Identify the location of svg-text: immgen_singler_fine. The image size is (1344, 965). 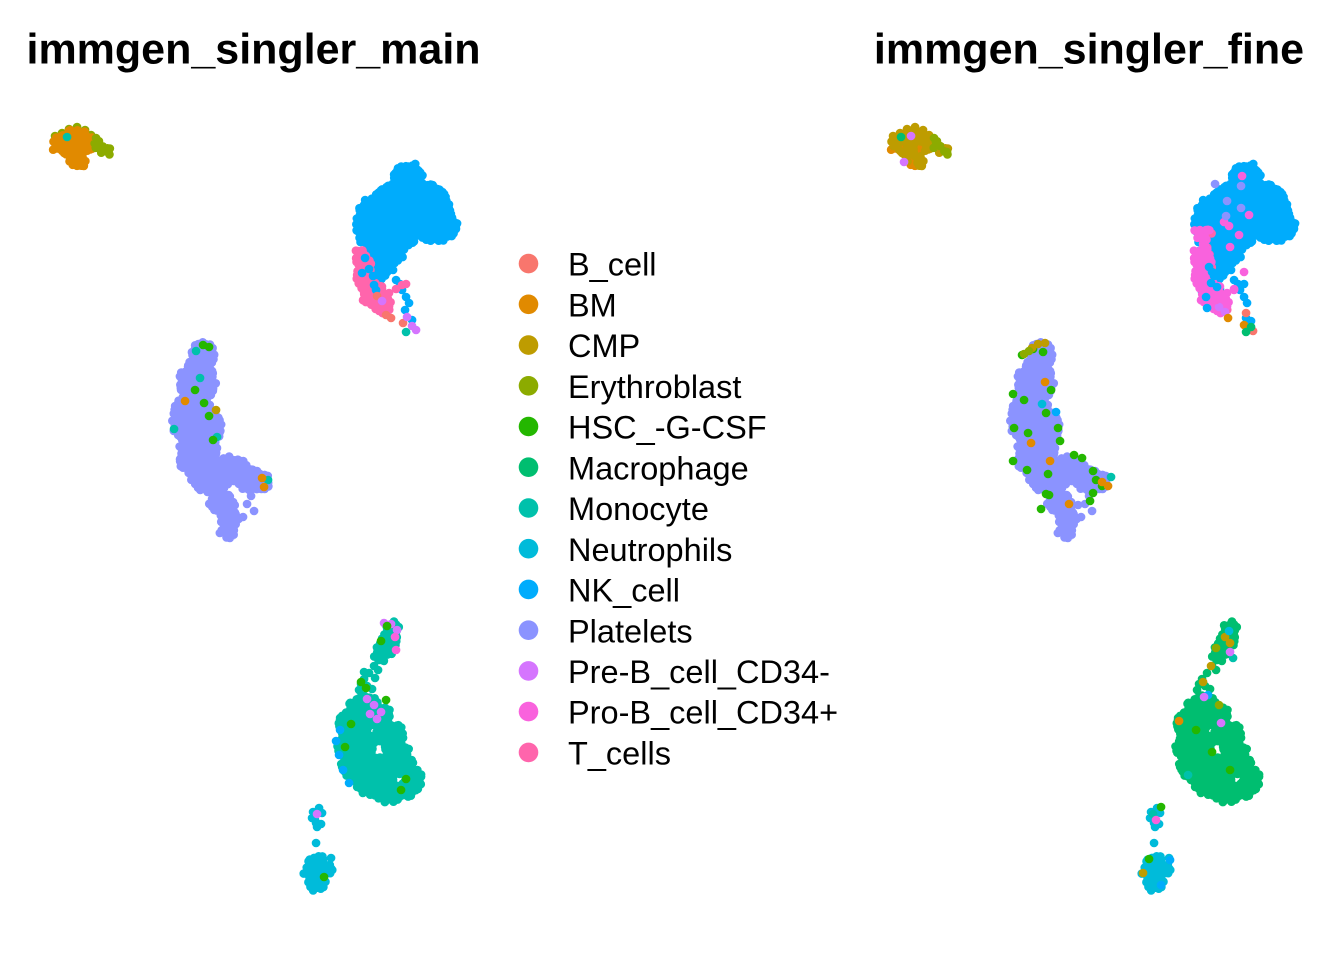
(1089, 50).